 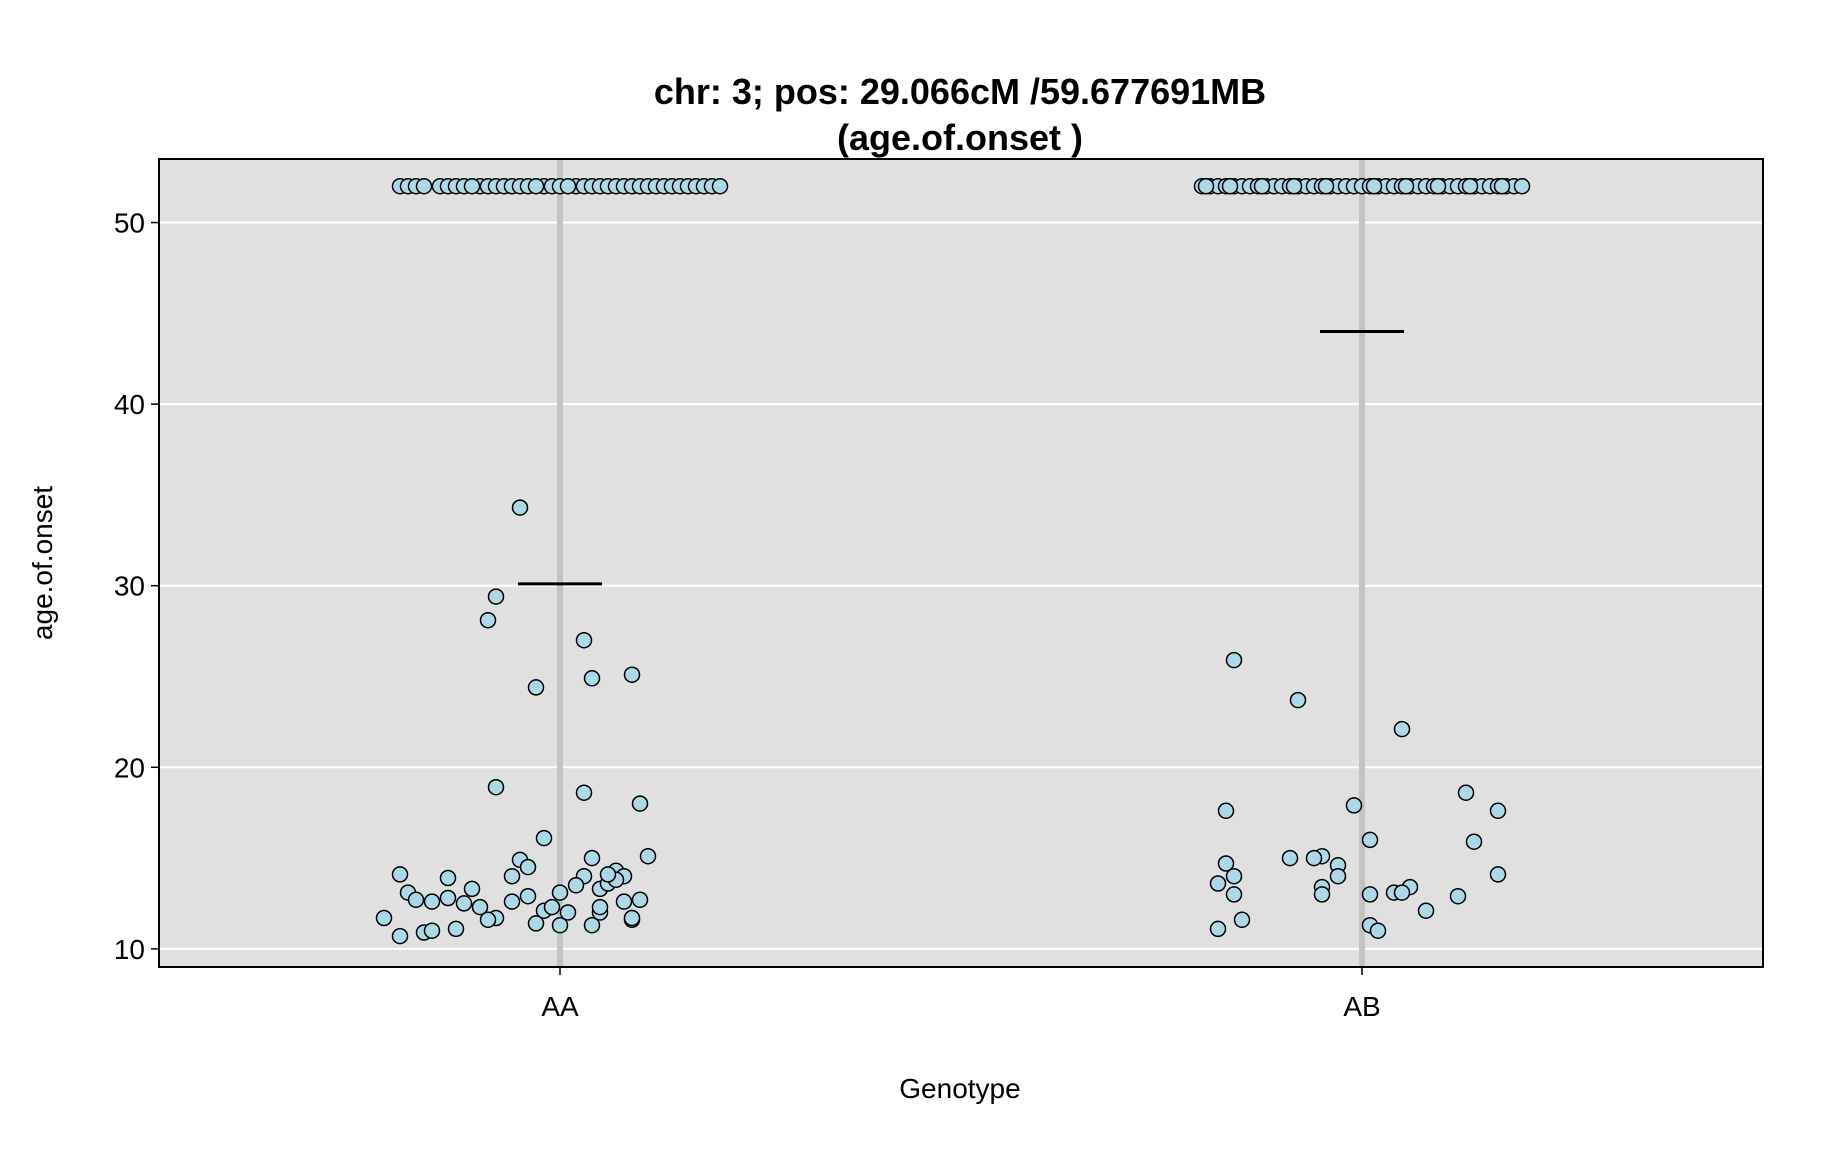 What do you see at coordinates (42, 563) in the screenshot?
I see `y-axis-label: age.of.onset` at bounding box center [42, 563].